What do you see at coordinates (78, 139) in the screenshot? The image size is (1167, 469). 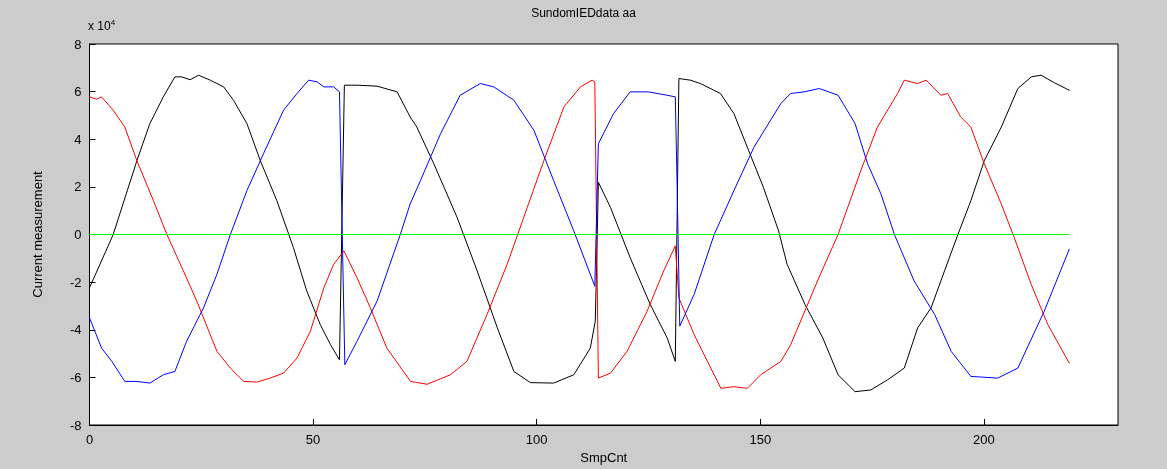 I see `y-tick-label: 4` at bounding box center [78, 139].